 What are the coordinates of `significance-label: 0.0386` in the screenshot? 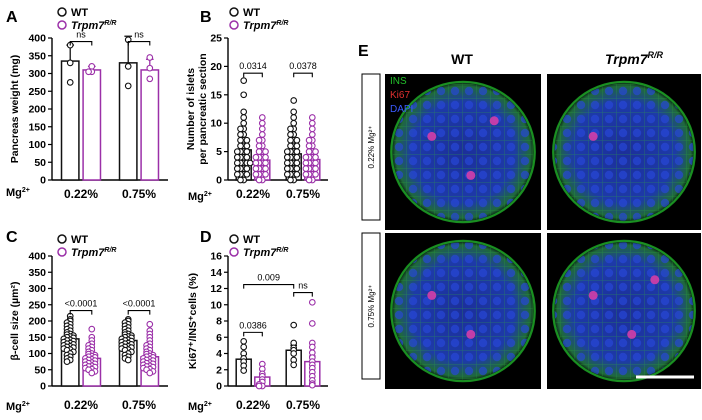 It's located at (253, 325).